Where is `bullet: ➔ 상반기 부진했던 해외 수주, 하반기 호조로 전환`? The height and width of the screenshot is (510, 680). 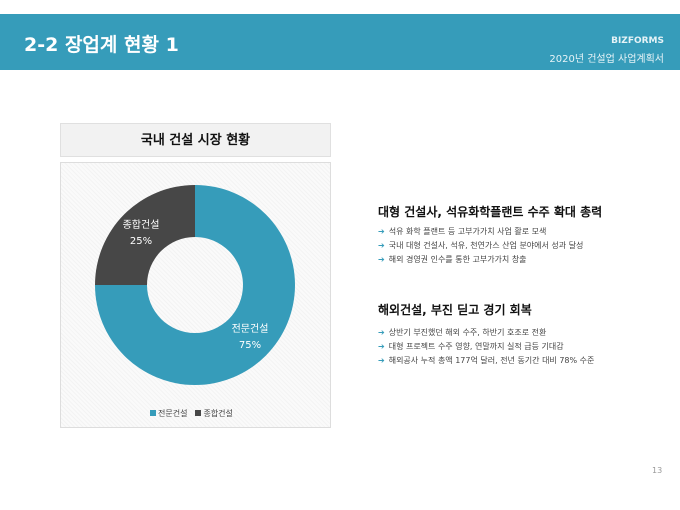 bullet: ➔ 상반기 부진했던 해외 수주, 하반기 호조로 전환 is located at coordinates (462, 332).